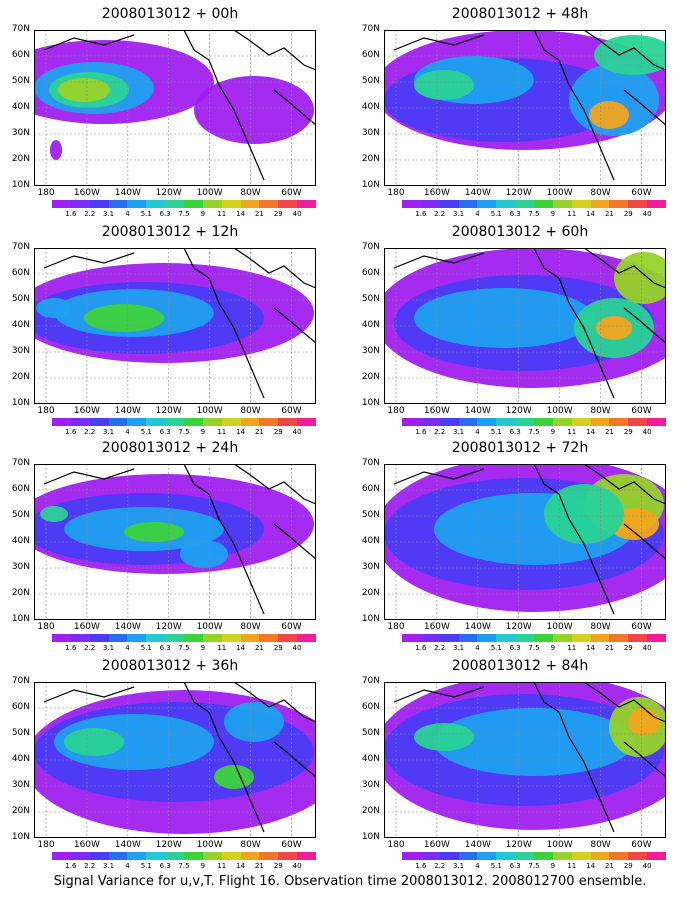  Describe the element at coordinates (20, 567) in the screenshot. I see `lat-tick-label: 30N` at that location.